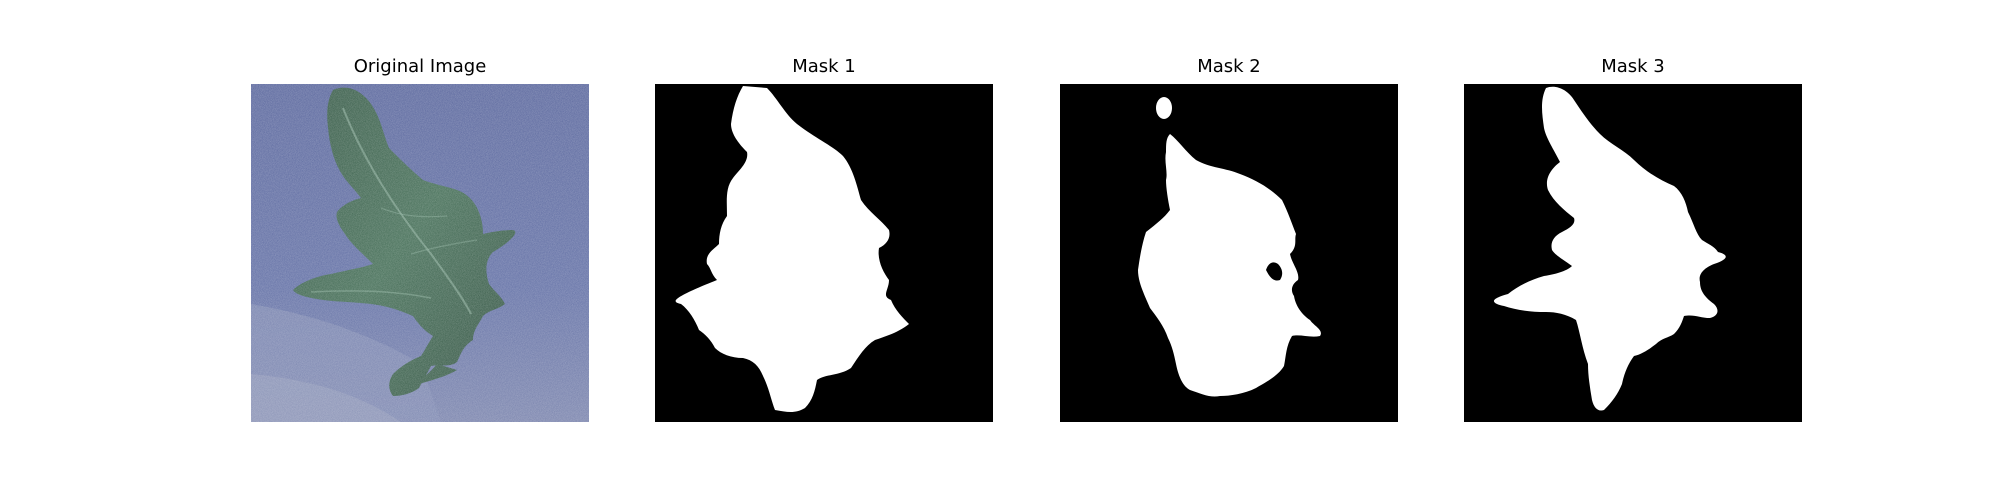 This screenshot has height=500, width=2000. I want to click on mask-2-blob, so click(1164, 108).